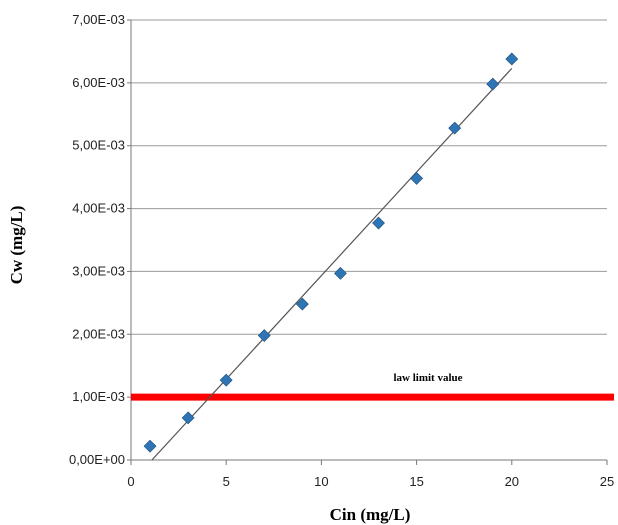 This screenshot has height=525, width=618. I want to click on y-tick-label: 4,00E-03, so click(98, 208).